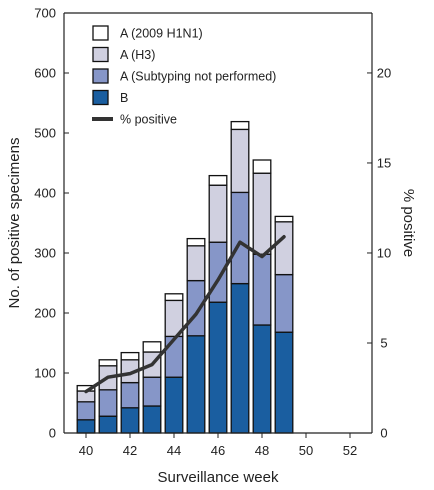  Describe the element at coordinates (174, 356) in the screenshot. I see `bar-week-44-a-subtyping-not-performed-` at that location.